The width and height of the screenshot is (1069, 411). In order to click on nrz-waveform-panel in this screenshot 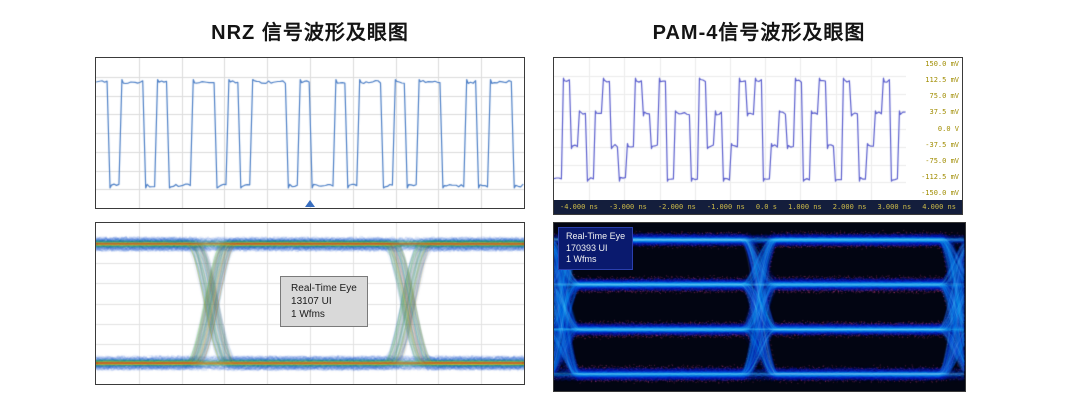, I will do `click(310, 133)`.